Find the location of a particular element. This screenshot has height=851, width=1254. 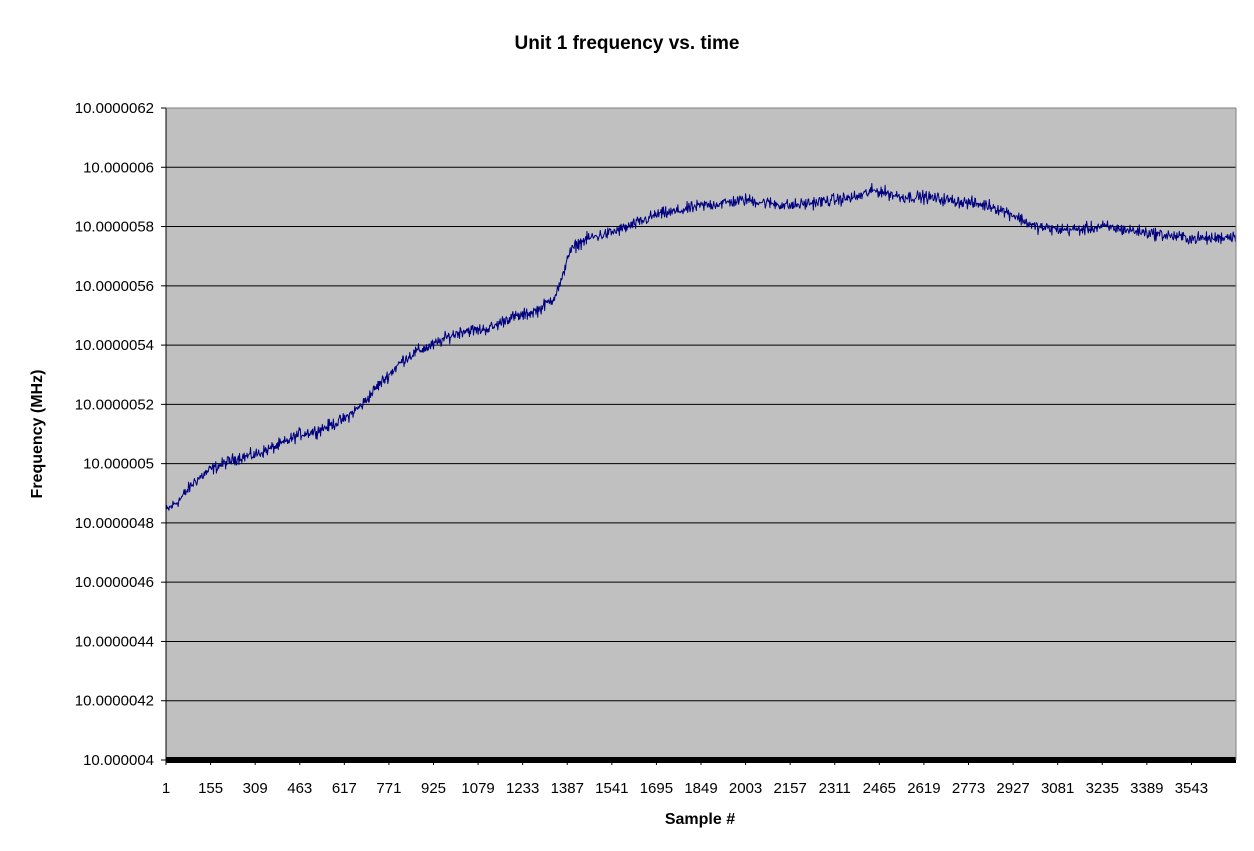

x-tick-label: 3235 is located at coordinates (1102, 788).